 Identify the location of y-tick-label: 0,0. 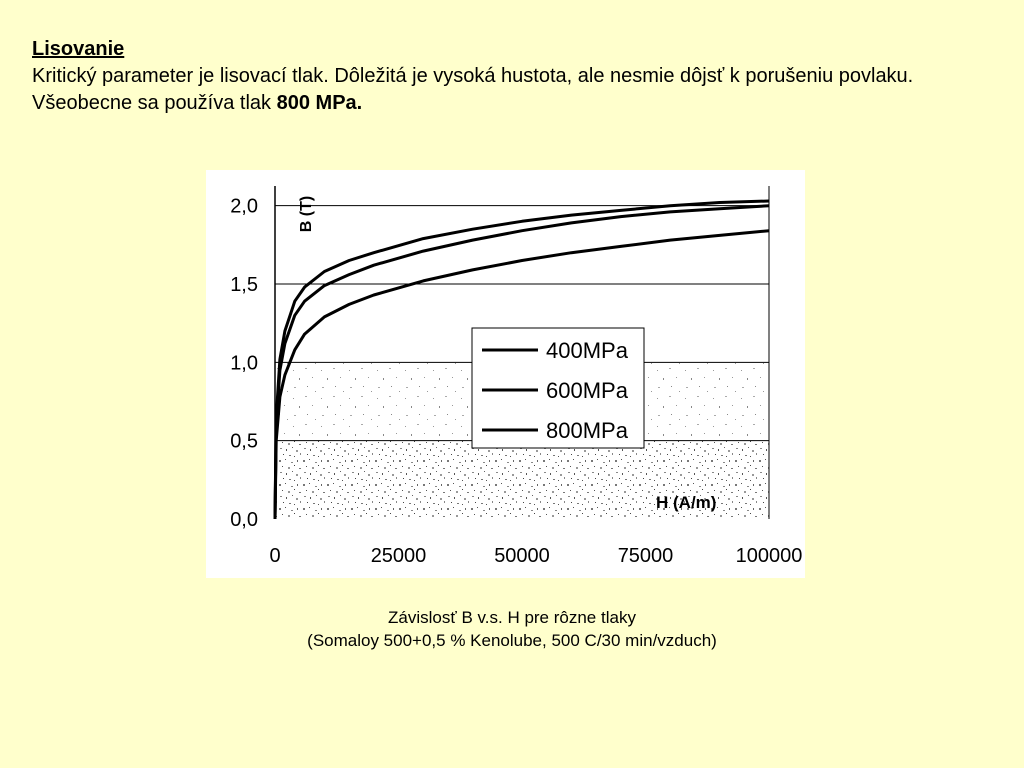
(244, 520).